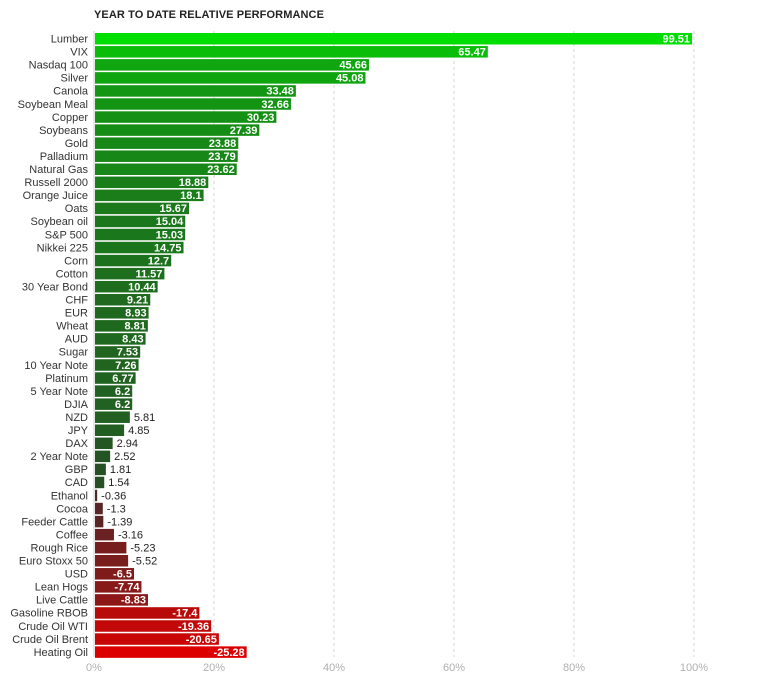 Image resolution: width=771 pixels, height=692 pixels. What do you see at coordinates (60, 457) in the screenshot?
I see `category-label: 2 Year Note` at bounding box center [60, 457].